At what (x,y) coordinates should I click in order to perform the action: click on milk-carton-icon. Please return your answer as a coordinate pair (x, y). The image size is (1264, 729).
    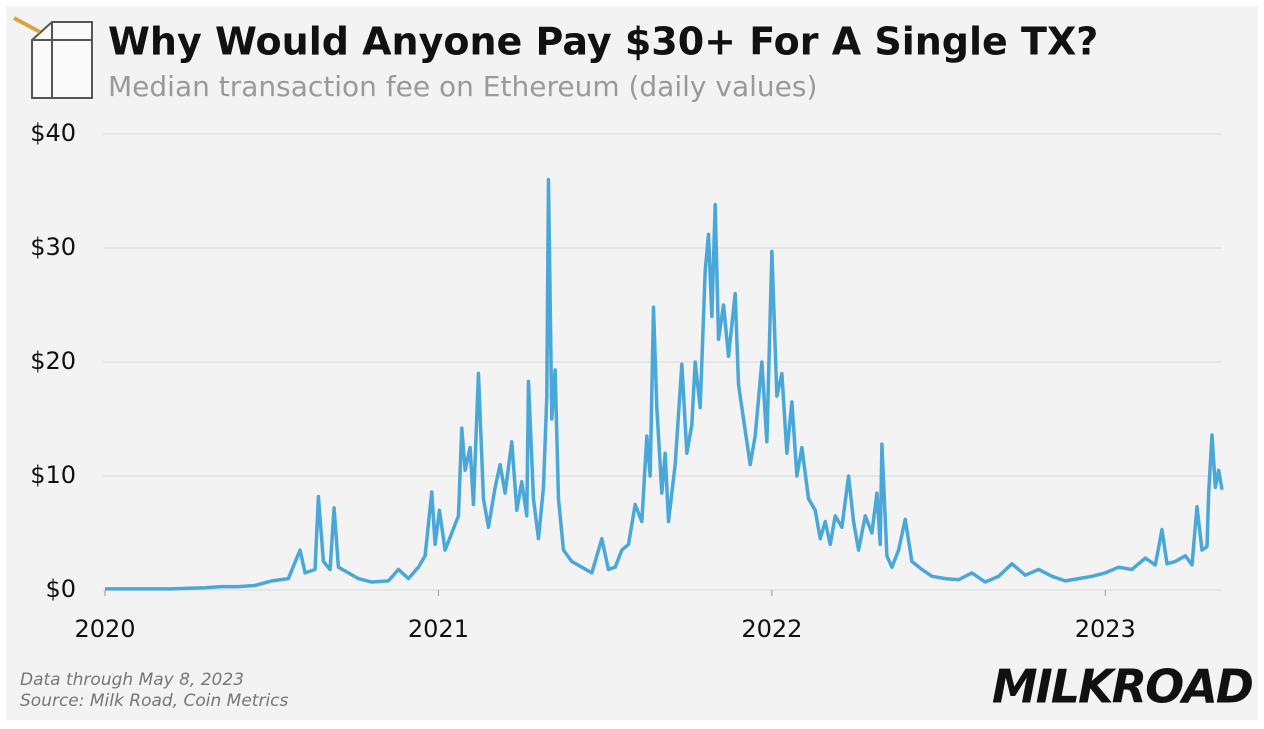
    Looking at the image, I should click on (53, 57).